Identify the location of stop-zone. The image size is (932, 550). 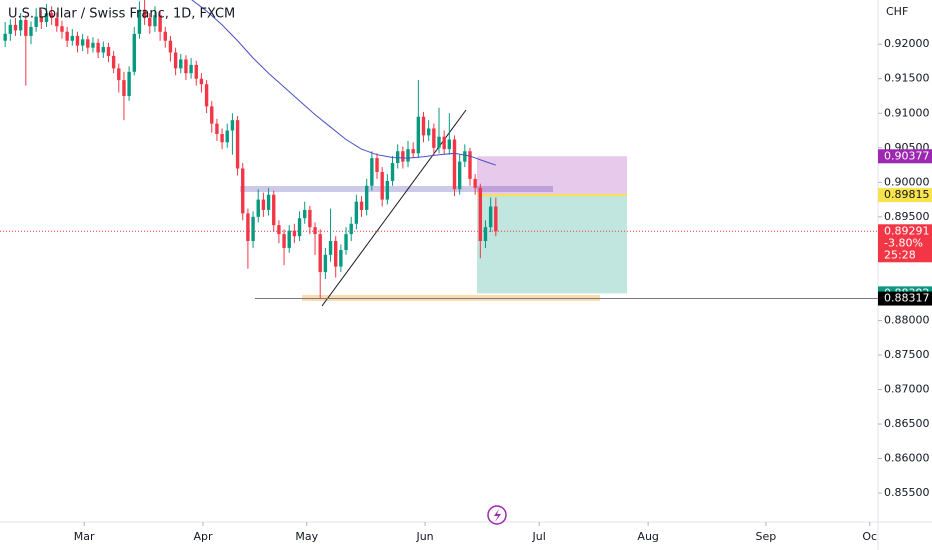
(552, 176).